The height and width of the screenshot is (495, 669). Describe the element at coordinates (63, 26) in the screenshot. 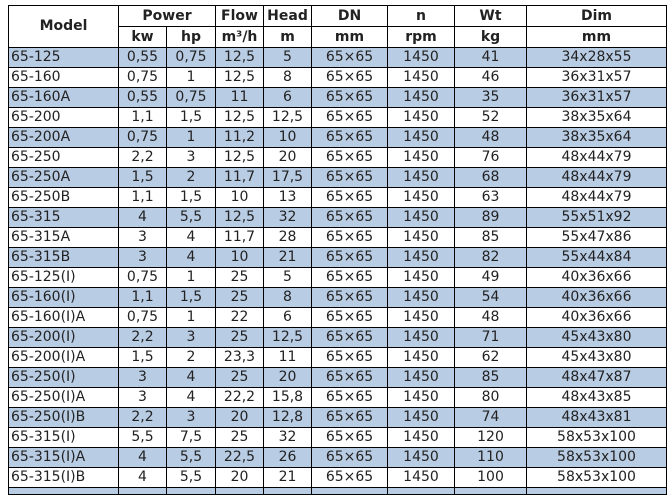

I see `header-model: Model` at that location.